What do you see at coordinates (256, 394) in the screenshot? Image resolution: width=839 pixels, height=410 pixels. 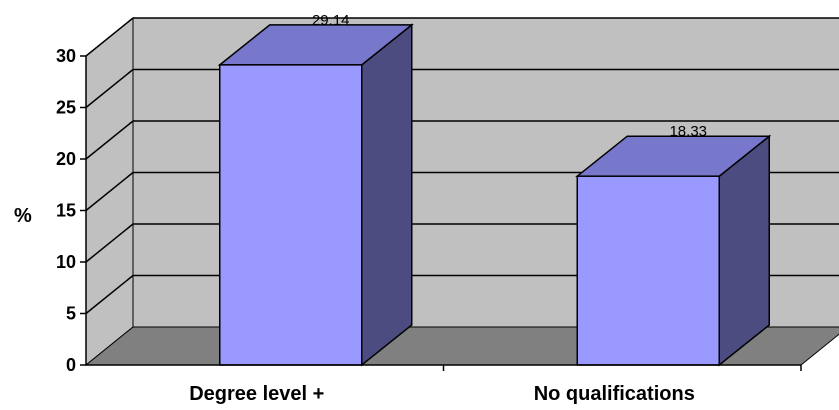 I see `x-tick-label: Degree level +` at bounding box center [256, 394].